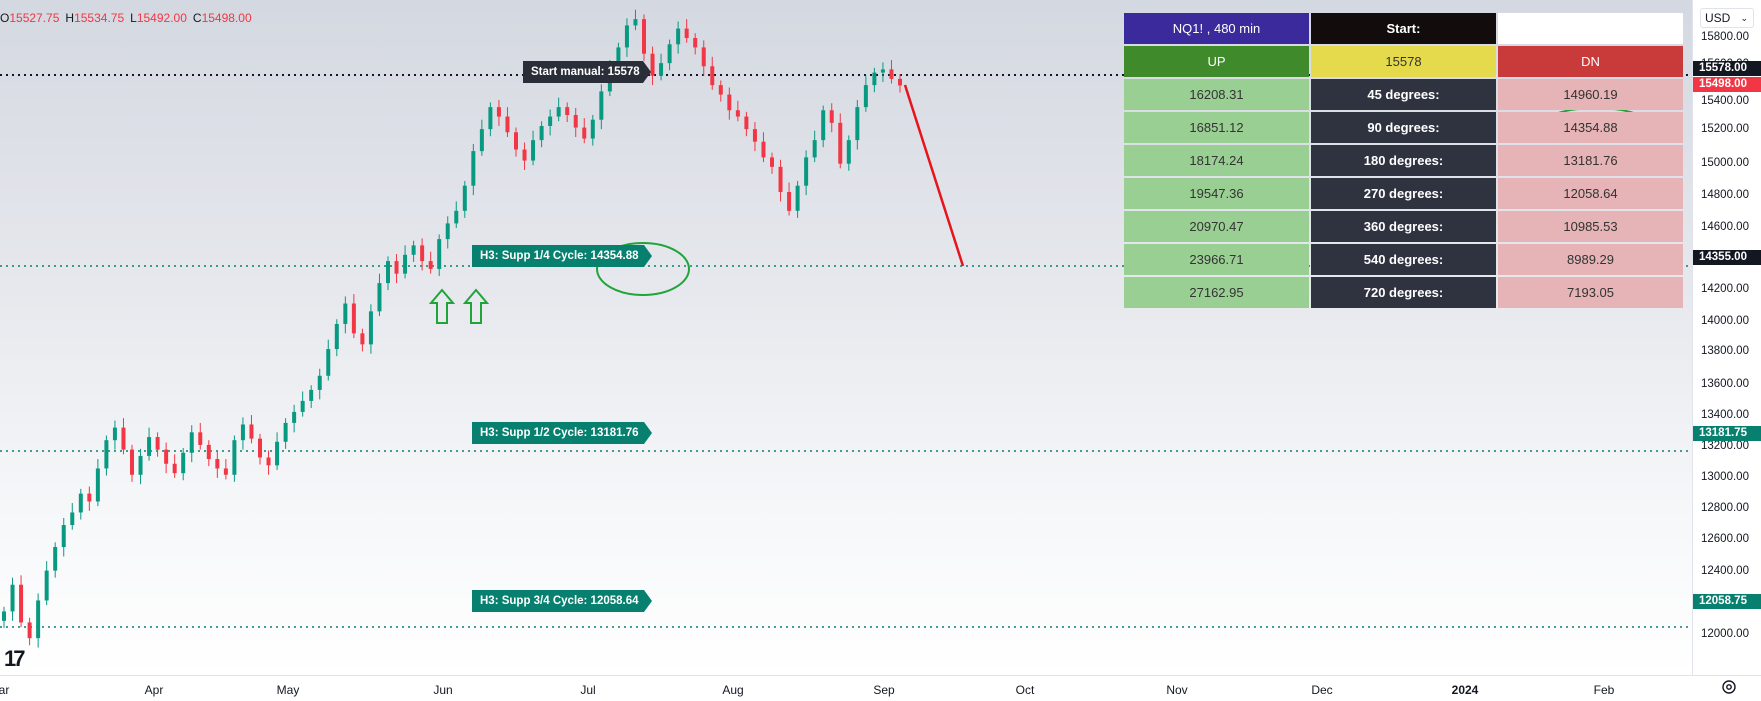  I want to click on price-tick-label: 12800.00, so click(1725, 508).